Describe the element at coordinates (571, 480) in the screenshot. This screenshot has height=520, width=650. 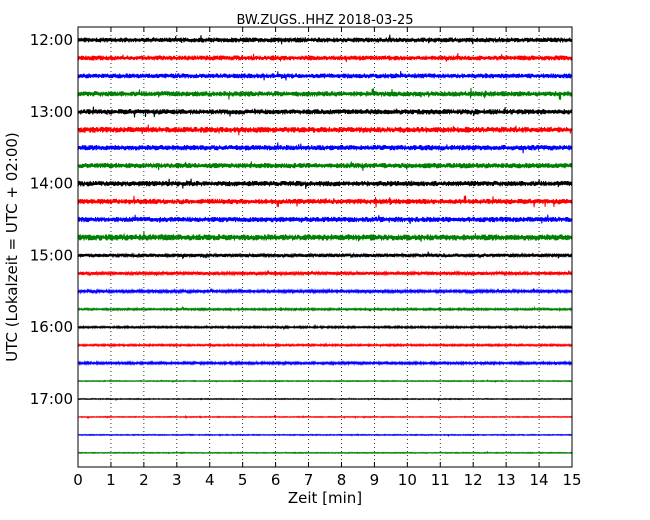
I see `x-tick-label: 15` at that location.